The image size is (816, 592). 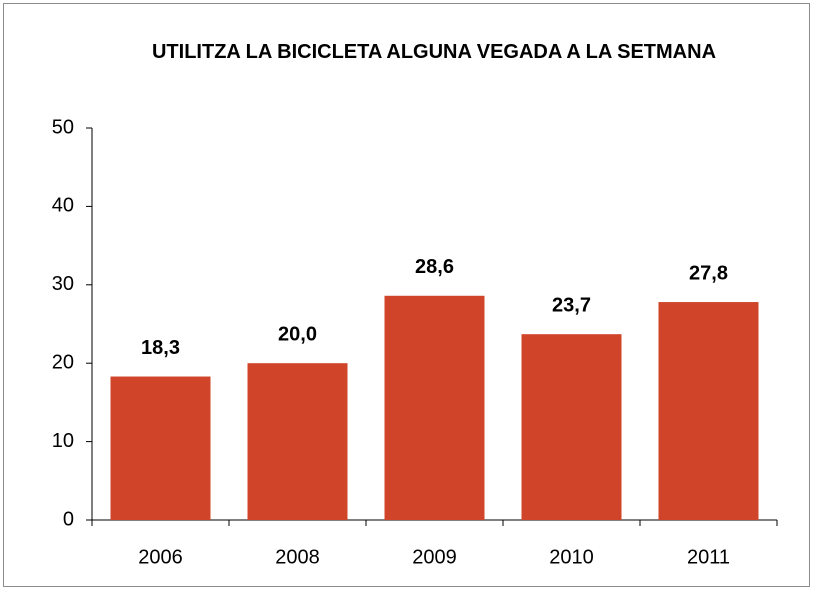 What do you see at coordinates (160, 348) in the screenshot?
I see `value-label: 18,3` at bounding box center [160, 348].